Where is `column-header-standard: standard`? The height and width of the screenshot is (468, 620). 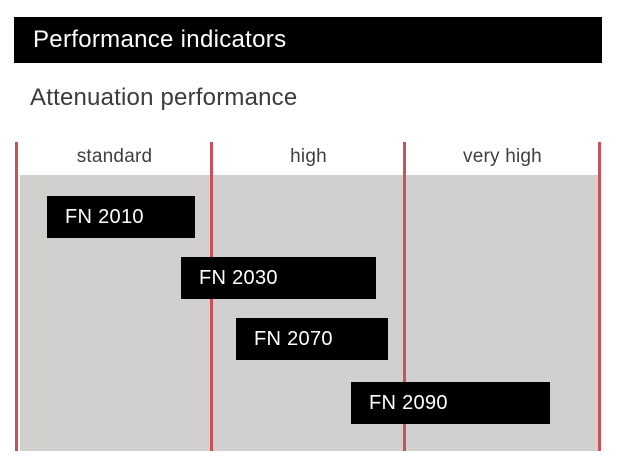 column-header-standard: standard is located at coordinates (114, 156).